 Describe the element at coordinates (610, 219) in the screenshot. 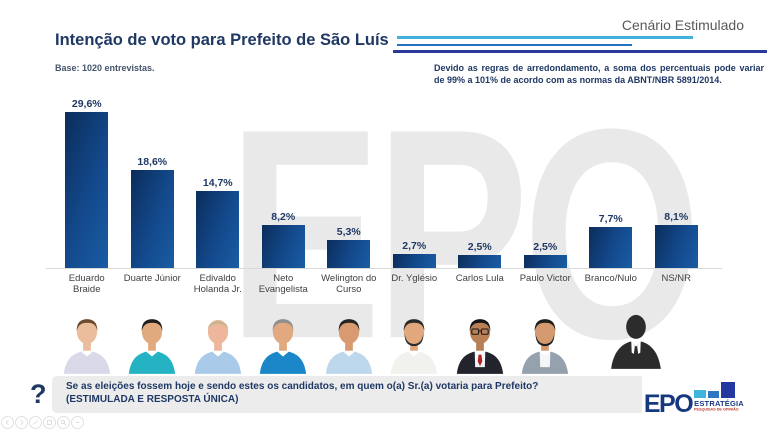

I see `bar-value-label: 7,7%` at that location.